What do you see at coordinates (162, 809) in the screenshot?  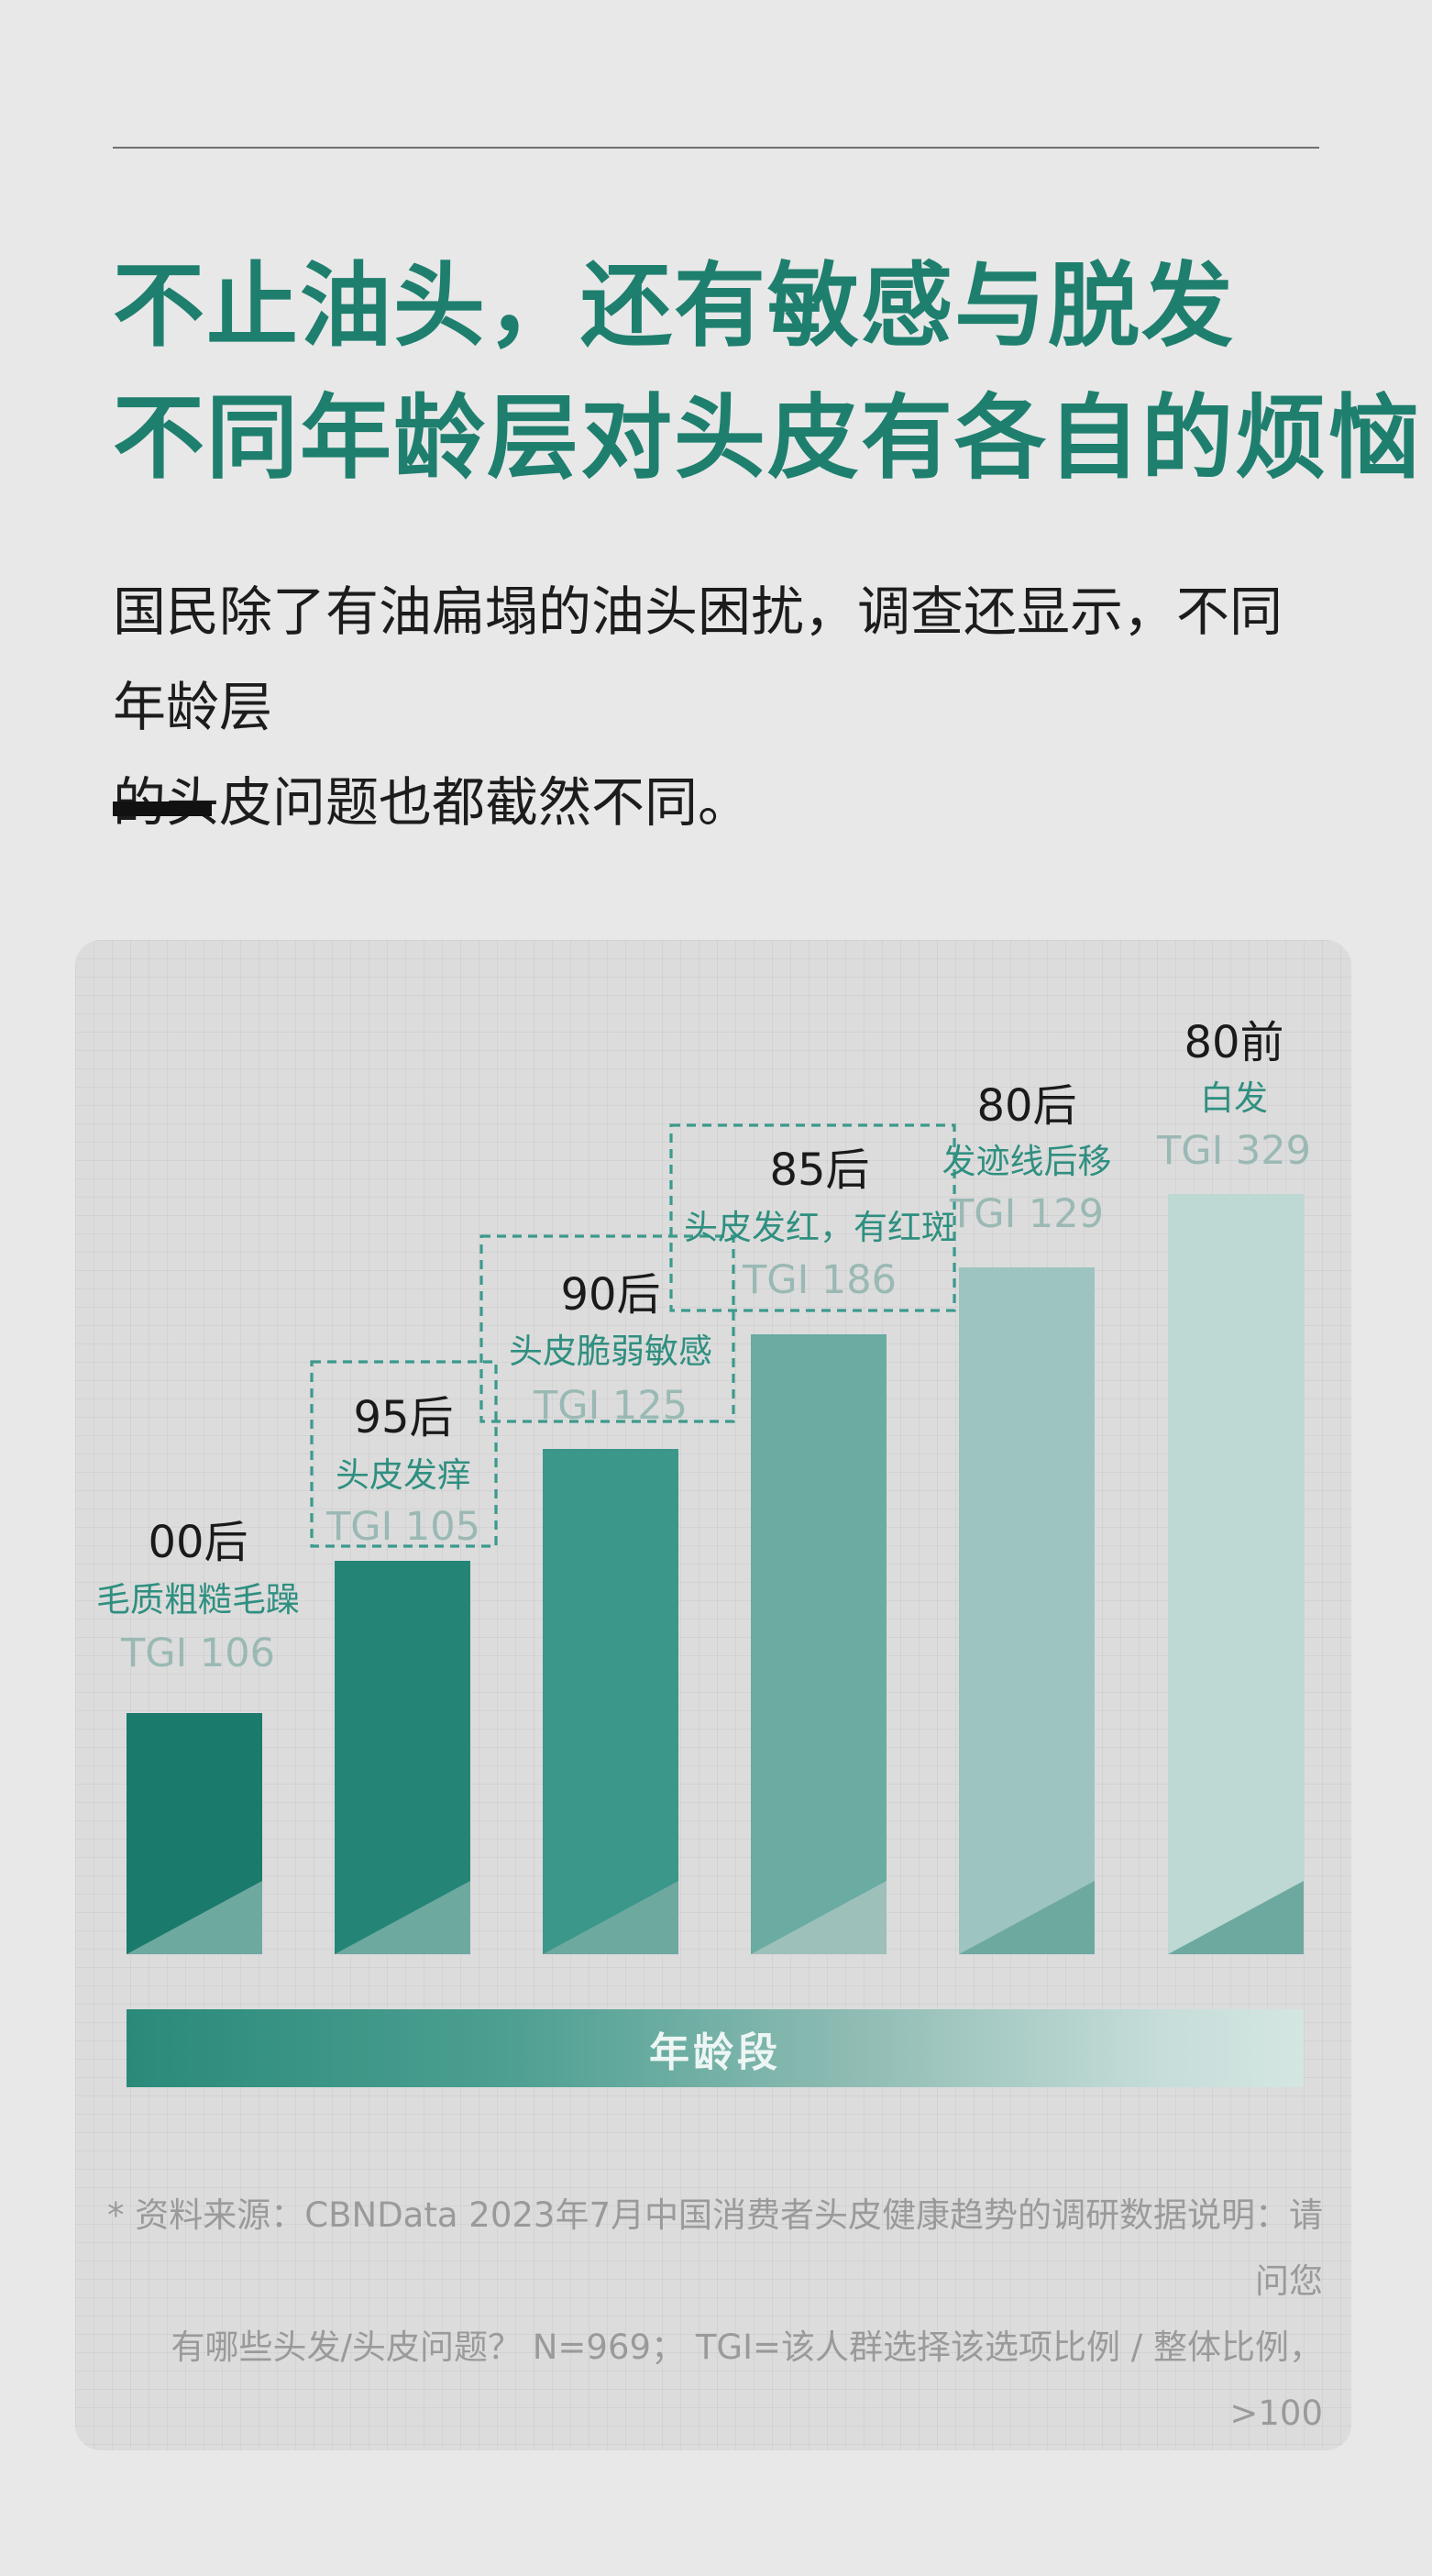 I see `section-accent-bar` at bounding box center [162, 809].